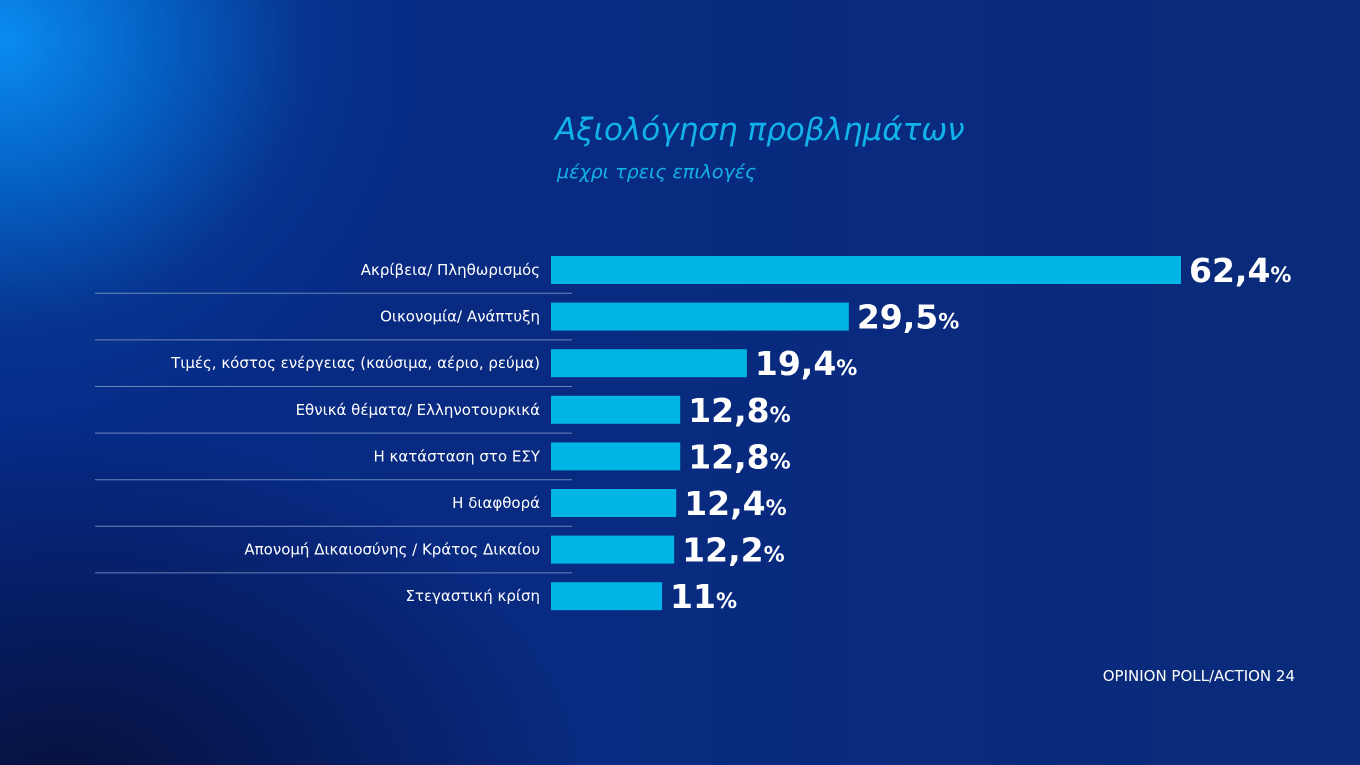 This screenshot has height=765, width=1360. What do you see at coordinates (418, 410) in the screenshot?
I see `category-label: Εθνικά θέματα/ Ελληνοτουρκικά` at bounding box center [418, 410].